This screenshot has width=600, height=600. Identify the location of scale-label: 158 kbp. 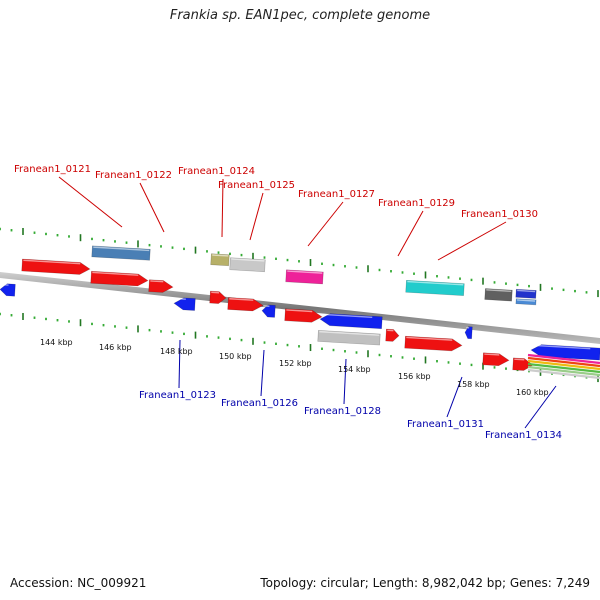
(473, 384).